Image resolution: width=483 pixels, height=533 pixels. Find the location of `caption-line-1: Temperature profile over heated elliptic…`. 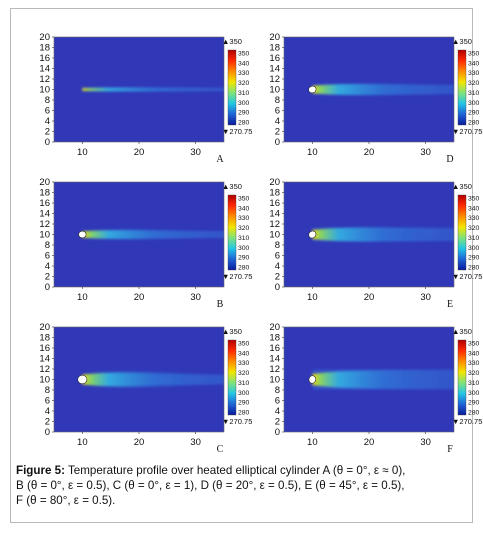

caption-line-1: Temperature profile over heated elliptic… is located at coordinates (236, 470).